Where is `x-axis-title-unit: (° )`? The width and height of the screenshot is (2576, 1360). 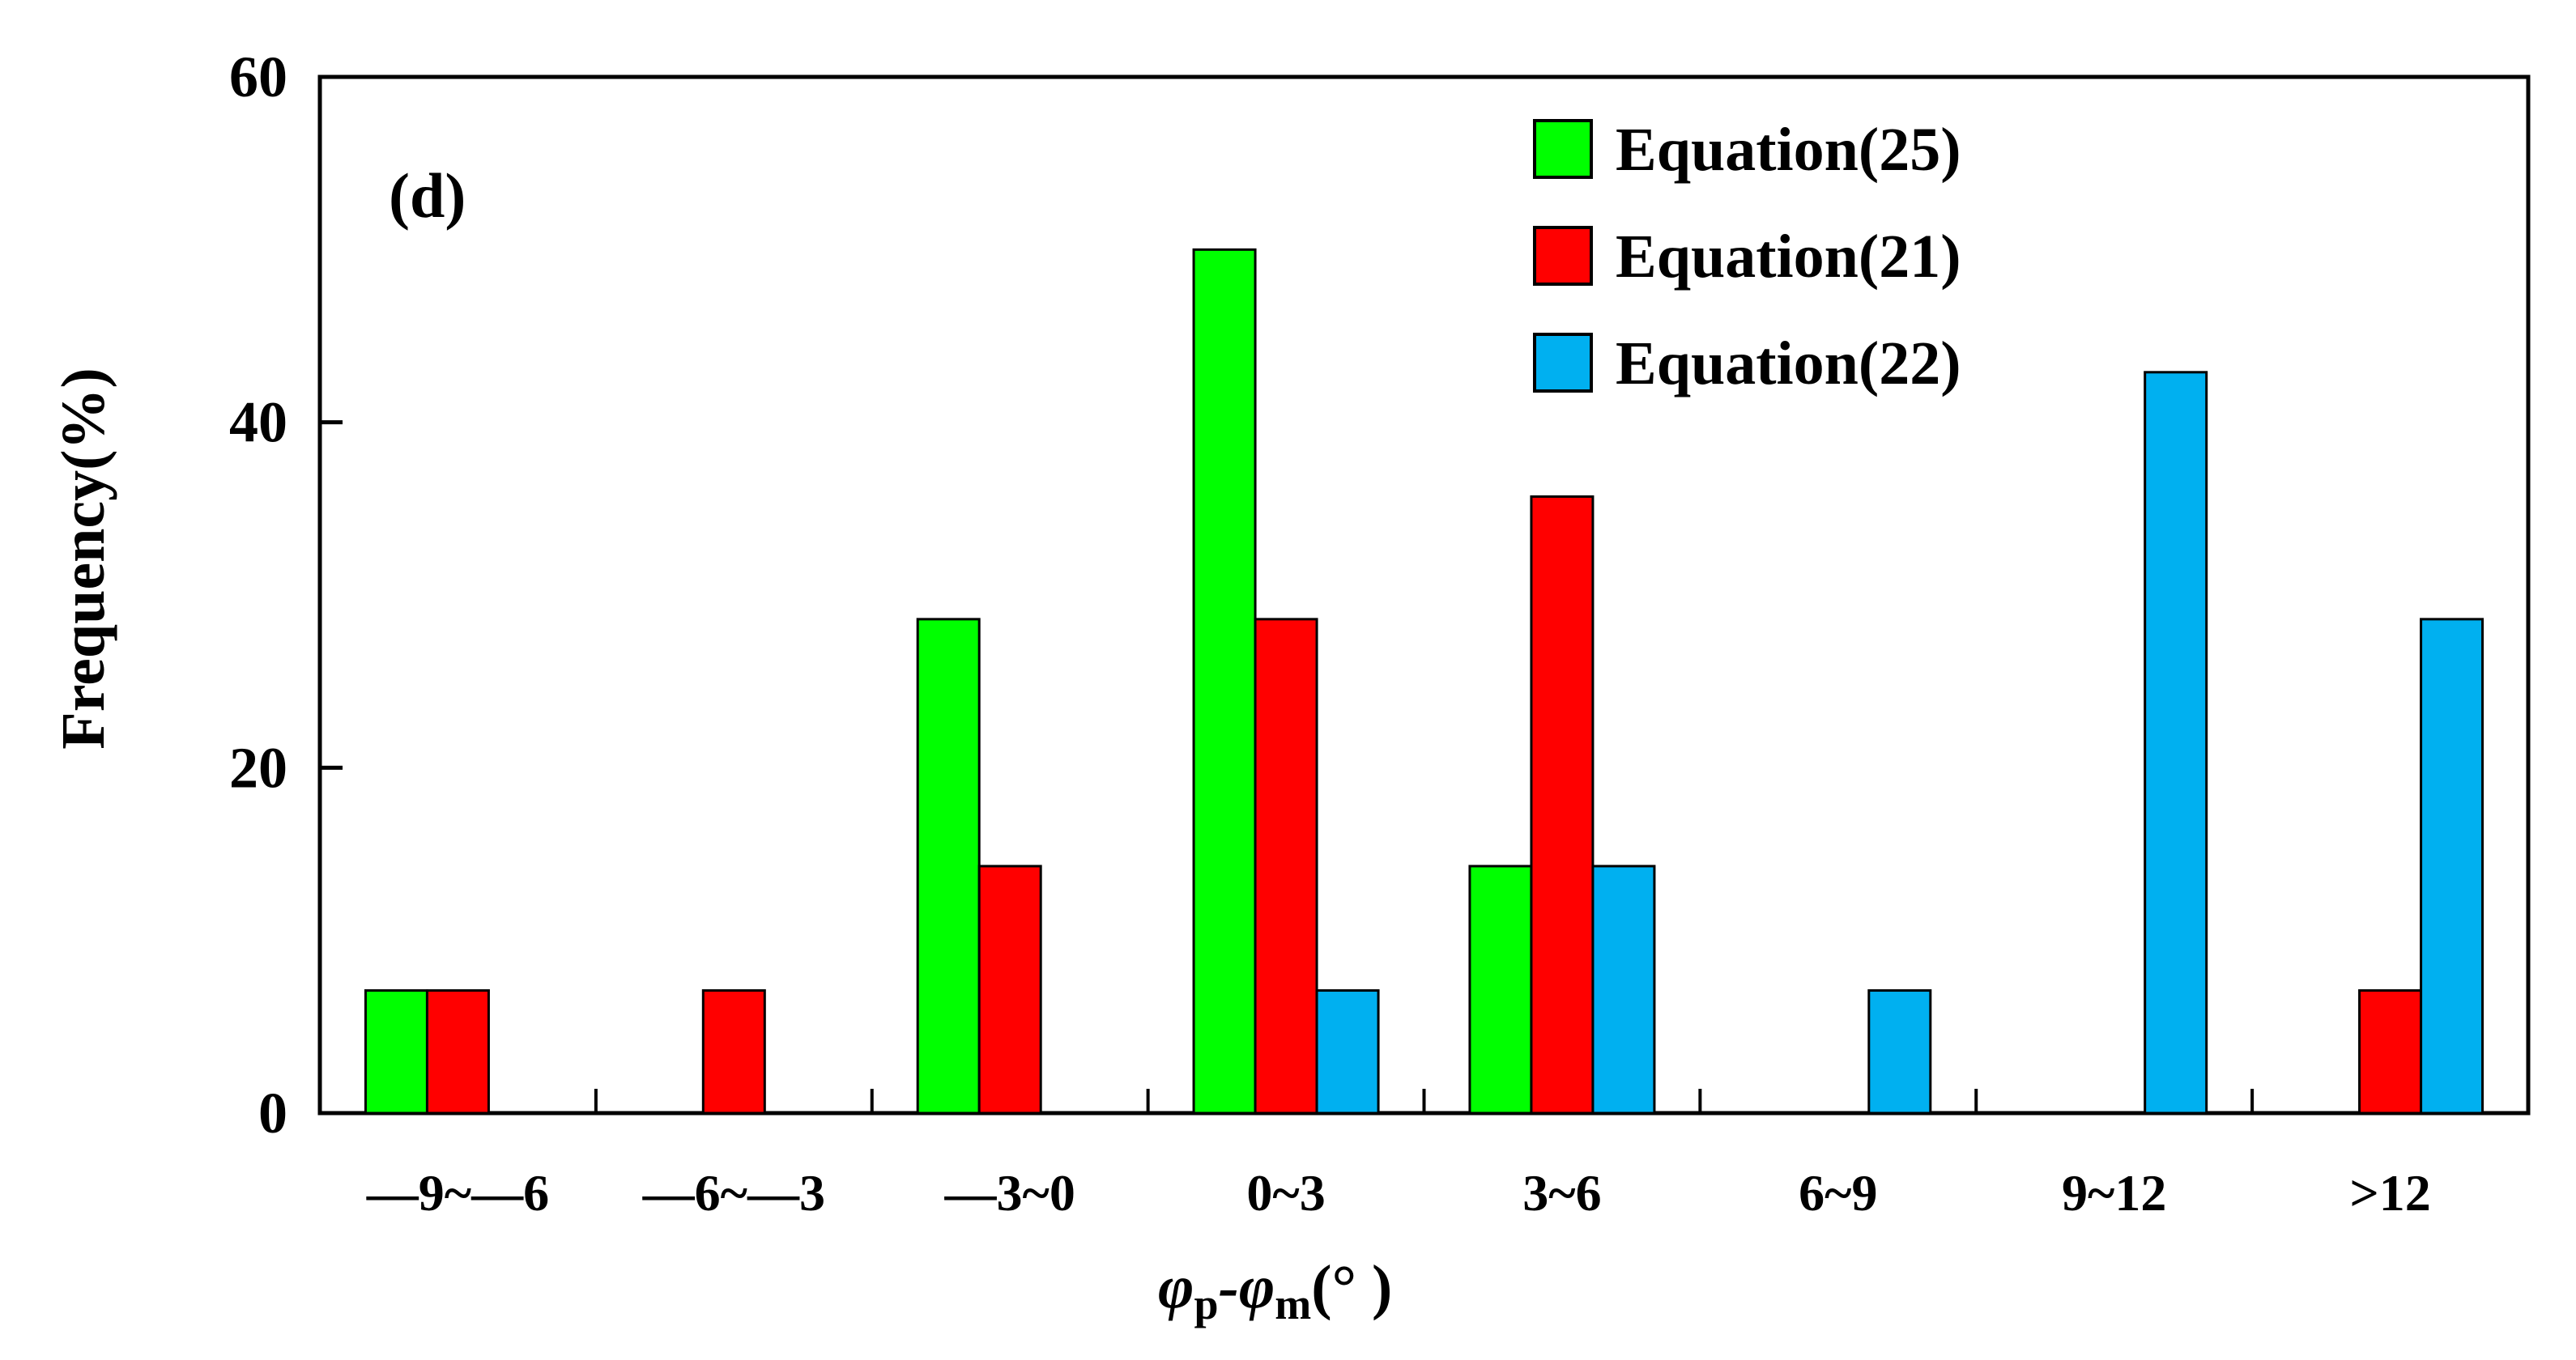 x-axis-title-unit: (° ) is located at coordinates (1351, 1287).